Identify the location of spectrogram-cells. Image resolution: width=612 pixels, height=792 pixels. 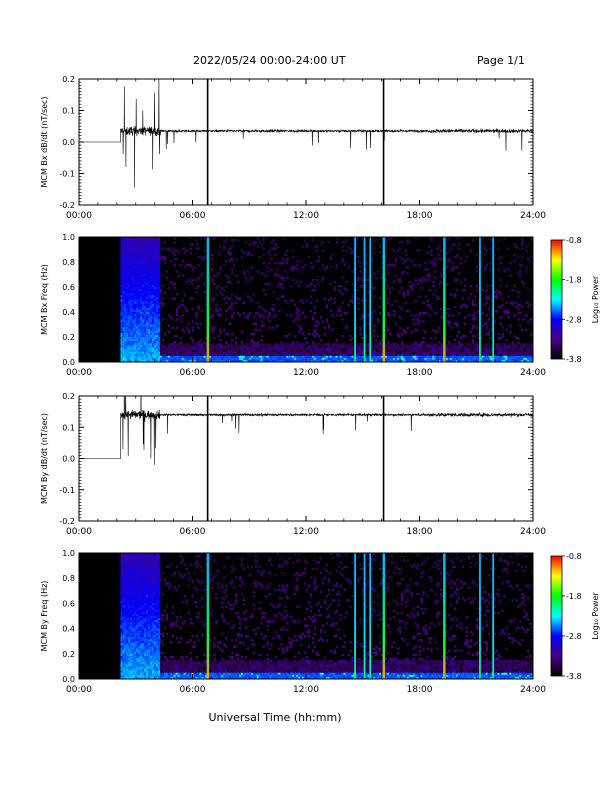
(327, 300).